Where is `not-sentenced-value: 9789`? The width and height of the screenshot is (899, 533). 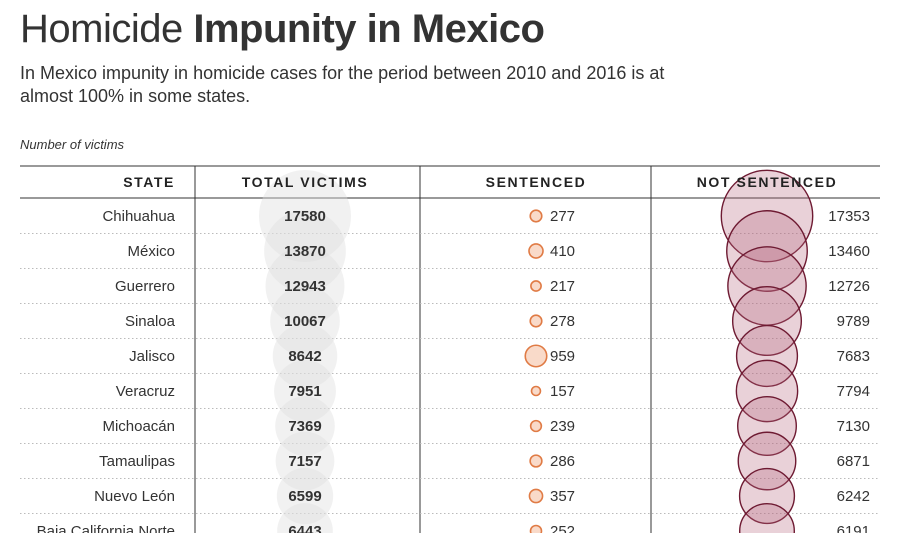
not-sentenced-value: 9789 is located at coordinates (853, 321).